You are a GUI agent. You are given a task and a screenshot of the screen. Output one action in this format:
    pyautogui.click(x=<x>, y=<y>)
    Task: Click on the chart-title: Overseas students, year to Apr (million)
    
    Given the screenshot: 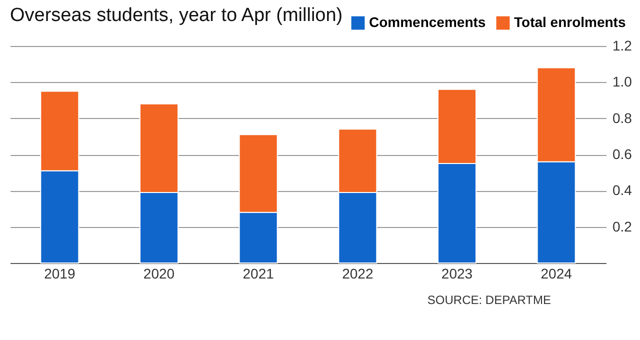 What is the action you would take?
    pyautogui.click(x=176, y=15)
    